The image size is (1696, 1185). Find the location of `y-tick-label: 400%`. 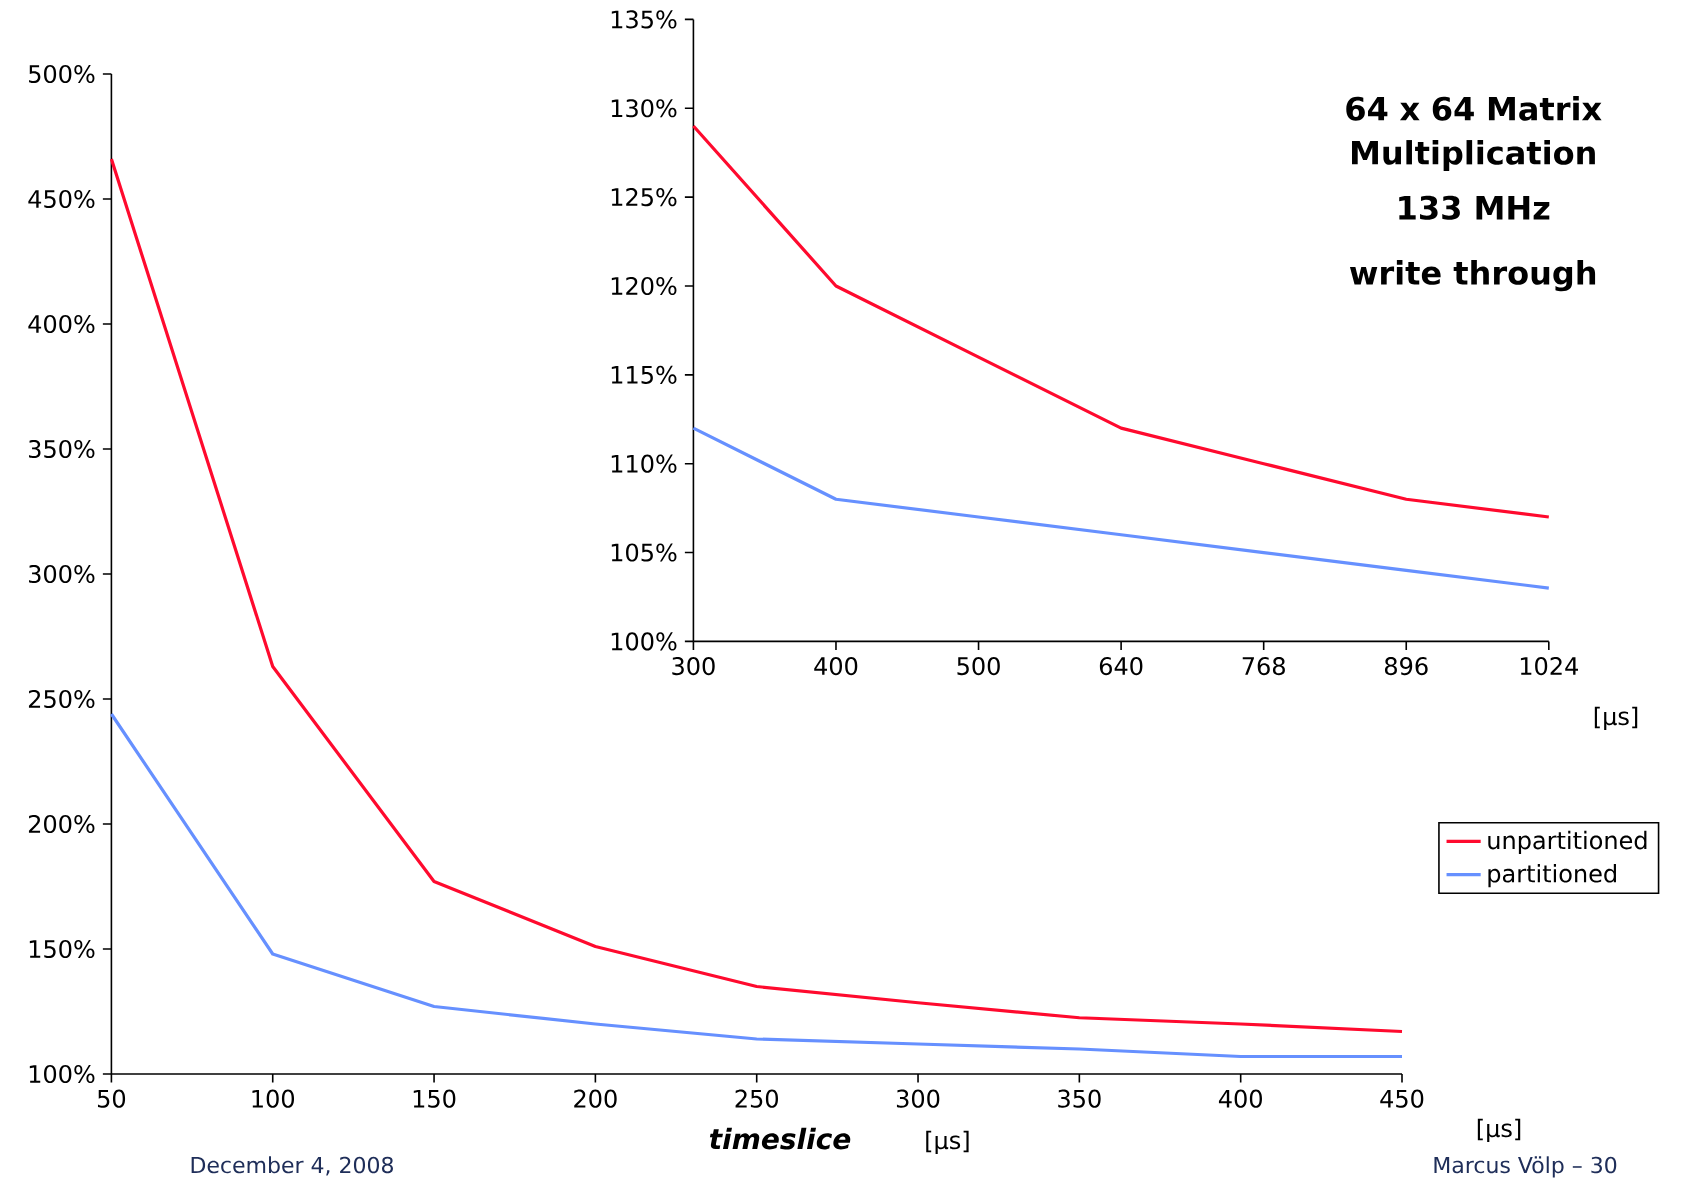

y-tick-label: 400% is located at coordinates (61, 324).